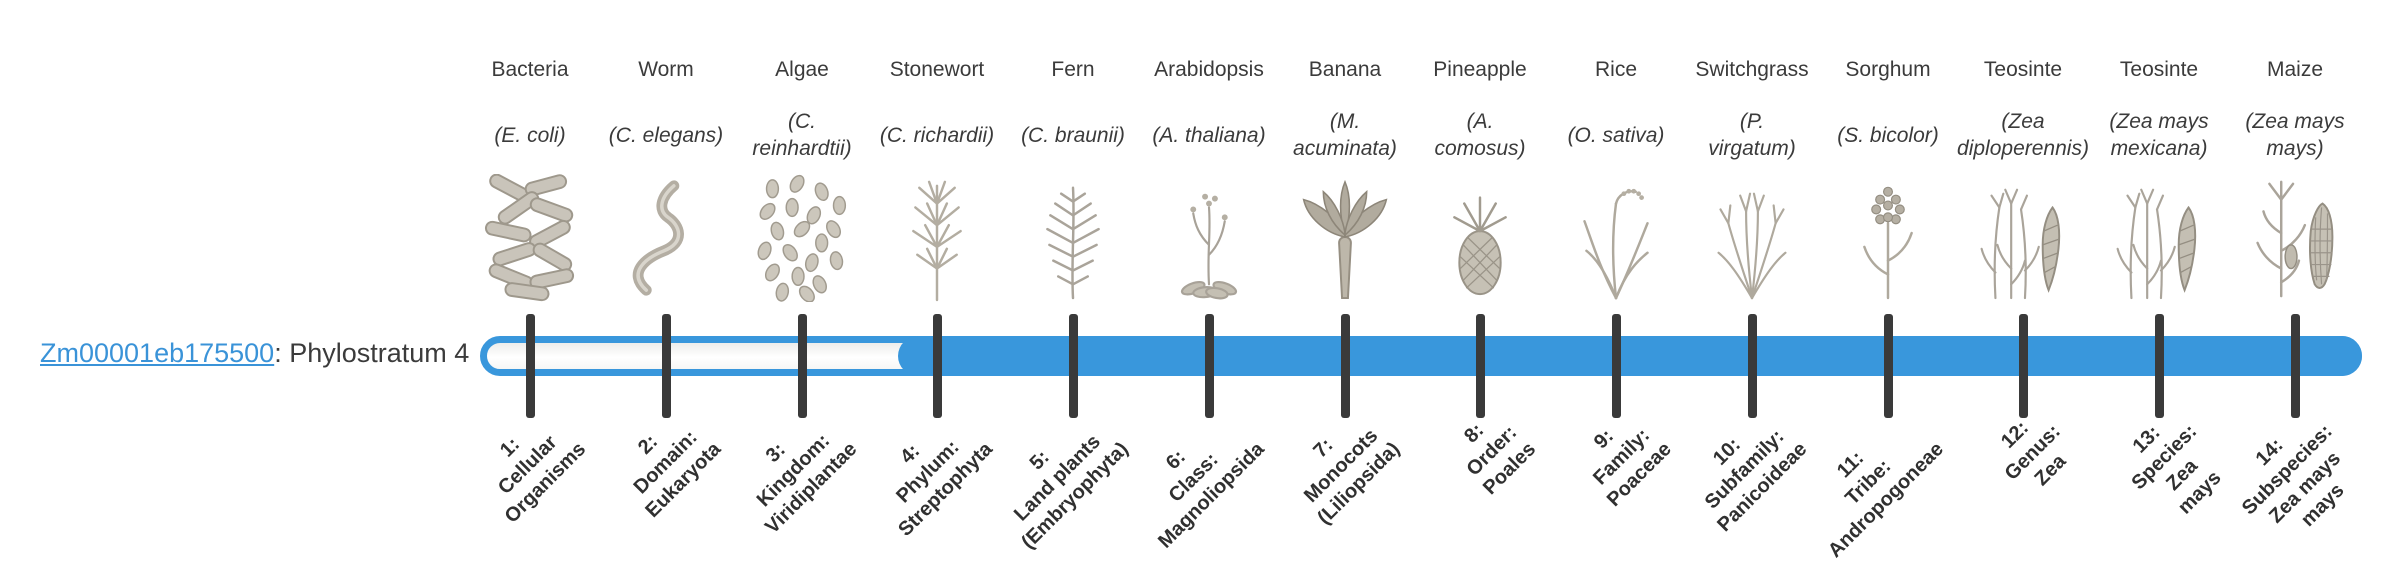 The height and width of the screenshot is (580, 2400). I want to click on stratum-label-3: 3: Kingdom: Viridiplantae, so click(794, 471).